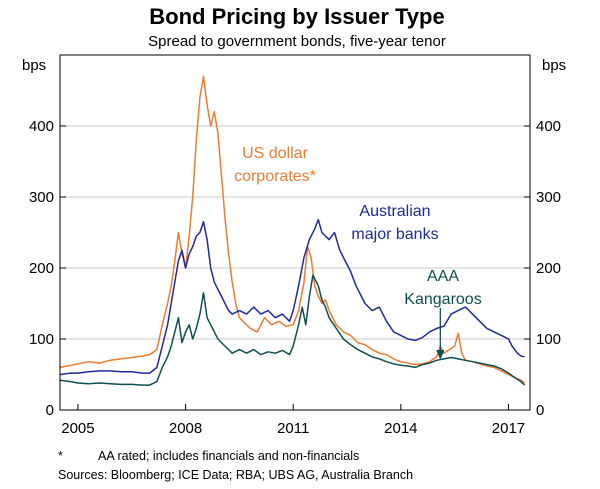  Describe the element at coordinates (275, 176) in the screenshot. I see `series-label-us-dollar-corporates-2: corporates*` at that location.